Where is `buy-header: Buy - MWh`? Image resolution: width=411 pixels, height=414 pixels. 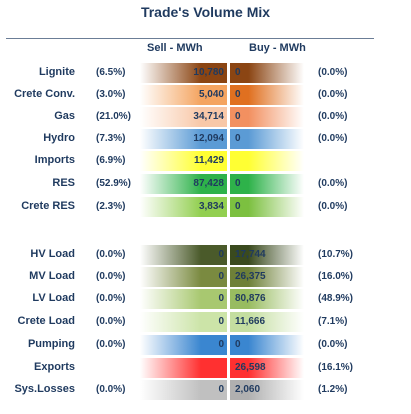 buy-header: Buy - MWh is located at coordinates (277, 48).